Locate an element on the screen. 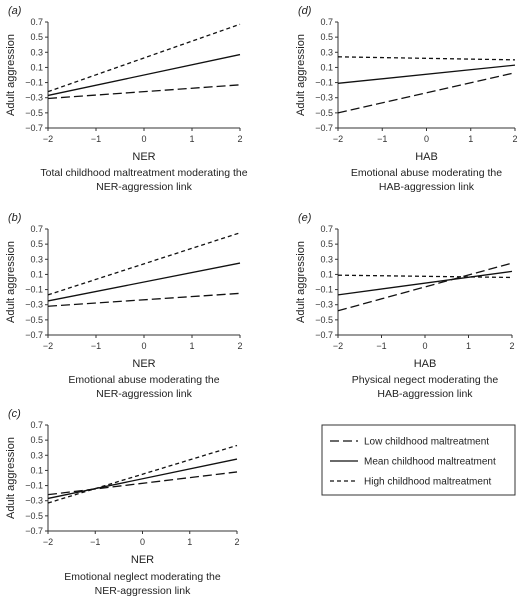 The height and width of the screenshot is (600, 523). panel-e-y-tick-label: −0.3 is located at coordinates (324, 305).